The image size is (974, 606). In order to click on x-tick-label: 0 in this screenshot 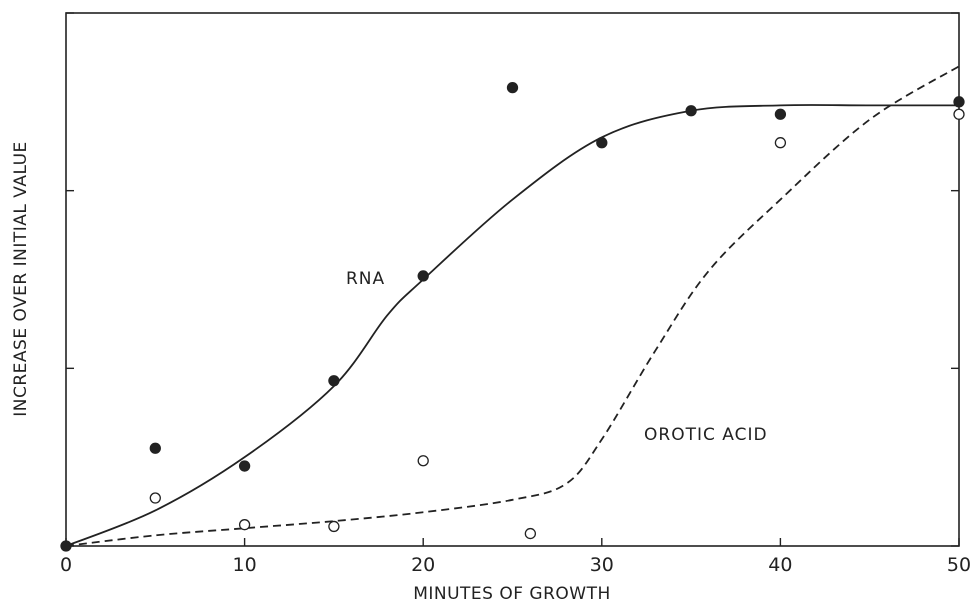, I will do `click(66, 565)`.